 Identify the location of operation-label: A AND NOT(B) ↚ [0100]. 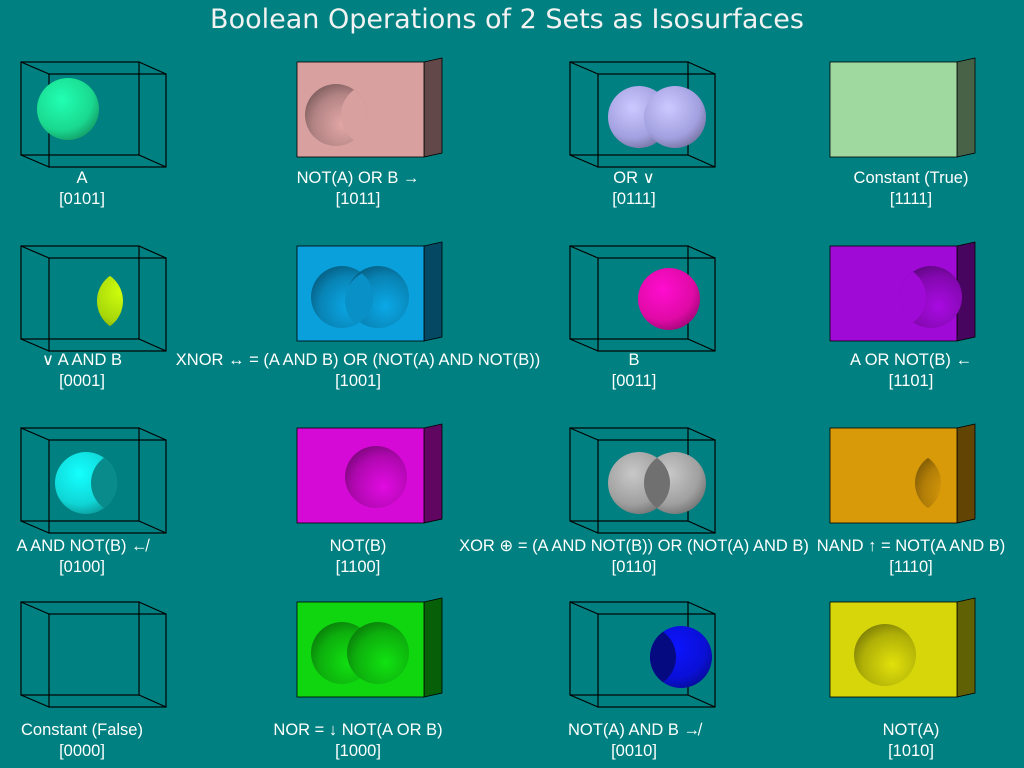
(151, 557).